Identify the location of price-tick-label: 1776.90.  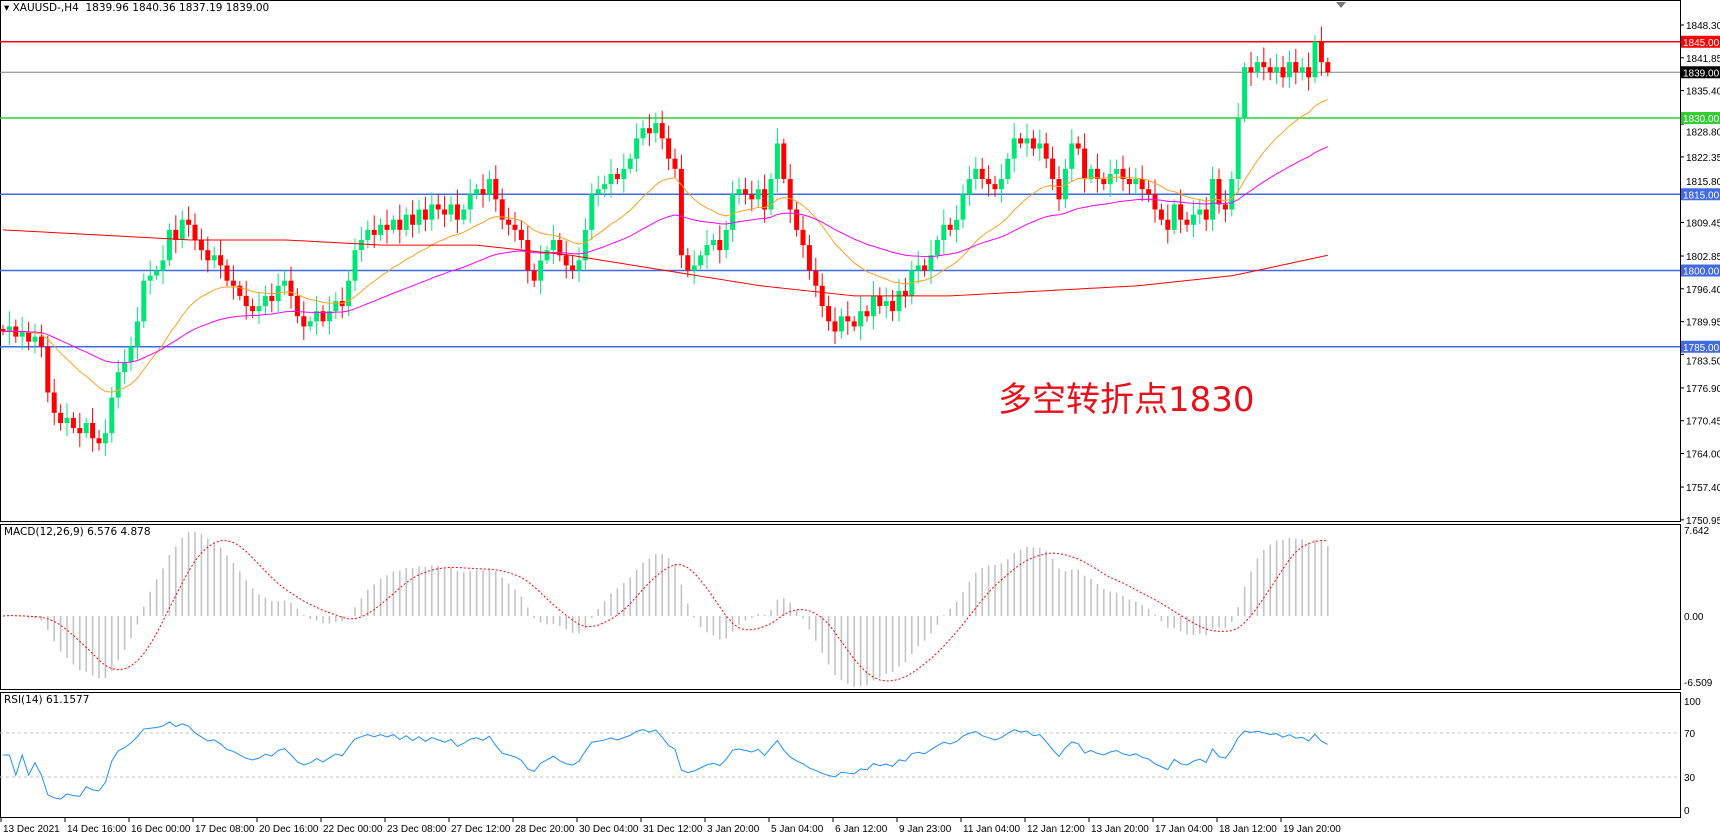
(1703, 389).